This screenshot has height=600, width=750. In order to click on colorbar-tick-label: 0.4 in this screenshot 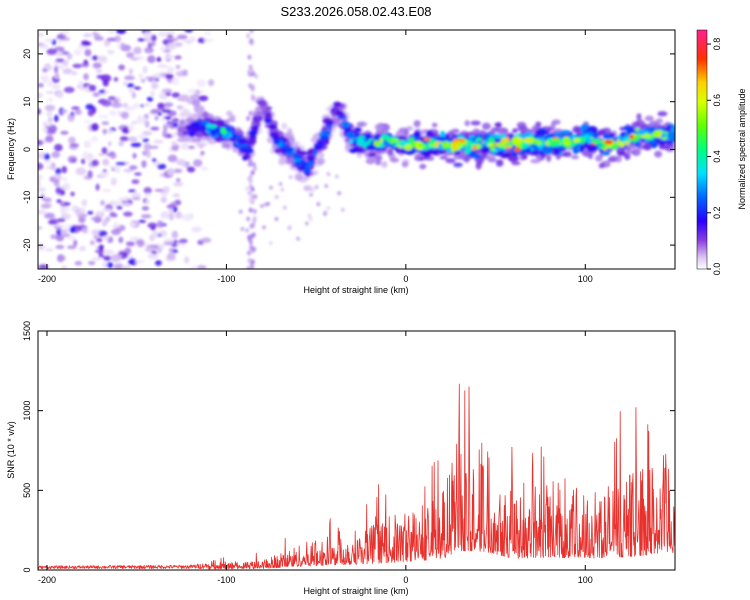, I will do `click(717, 156)`.